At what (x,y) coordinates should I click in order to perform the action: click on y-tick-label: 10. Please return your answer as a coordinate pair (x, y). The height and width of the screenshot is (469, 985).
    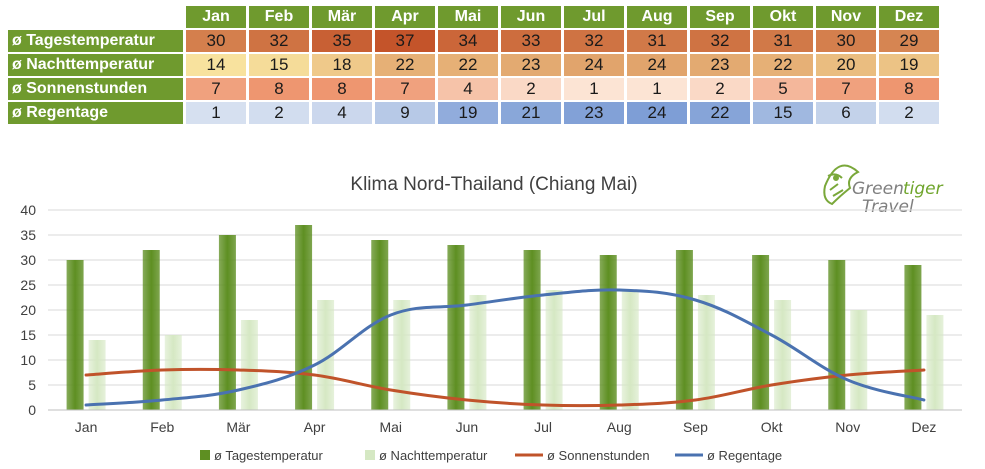
    Looking at the image, I should click on (28, 360).